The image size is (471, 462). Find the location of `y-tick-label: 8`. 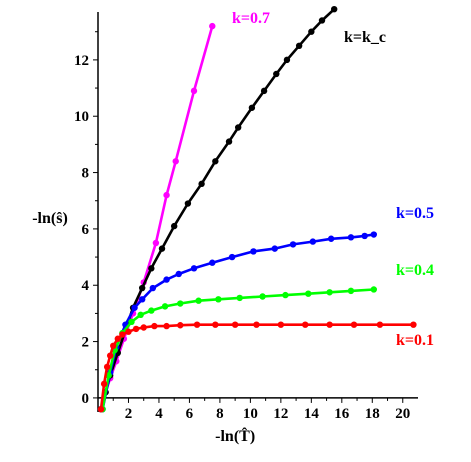

y-tick-label: 8 is located at coordinates (86, 174).